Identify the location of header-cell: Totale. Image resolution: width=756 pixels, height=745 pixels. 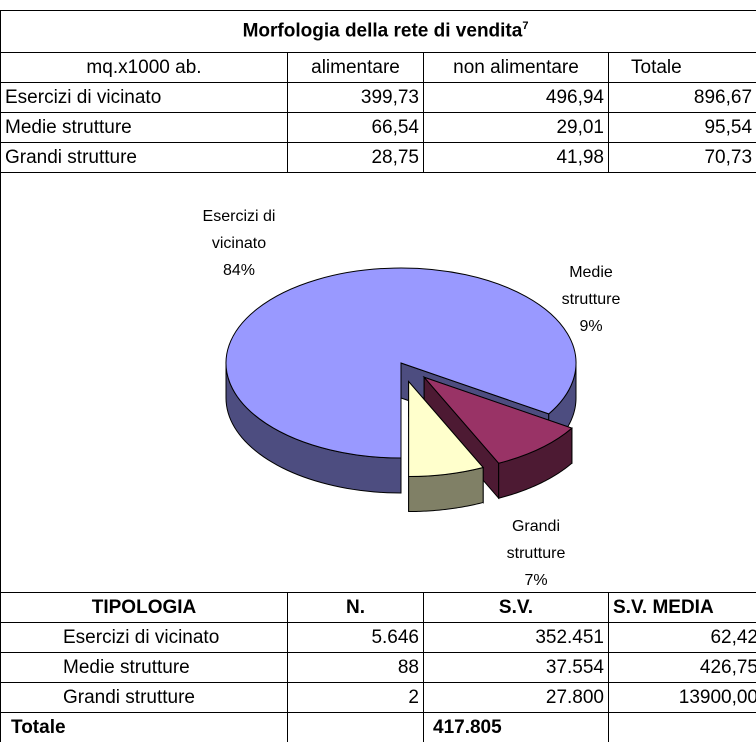
(681, 67).